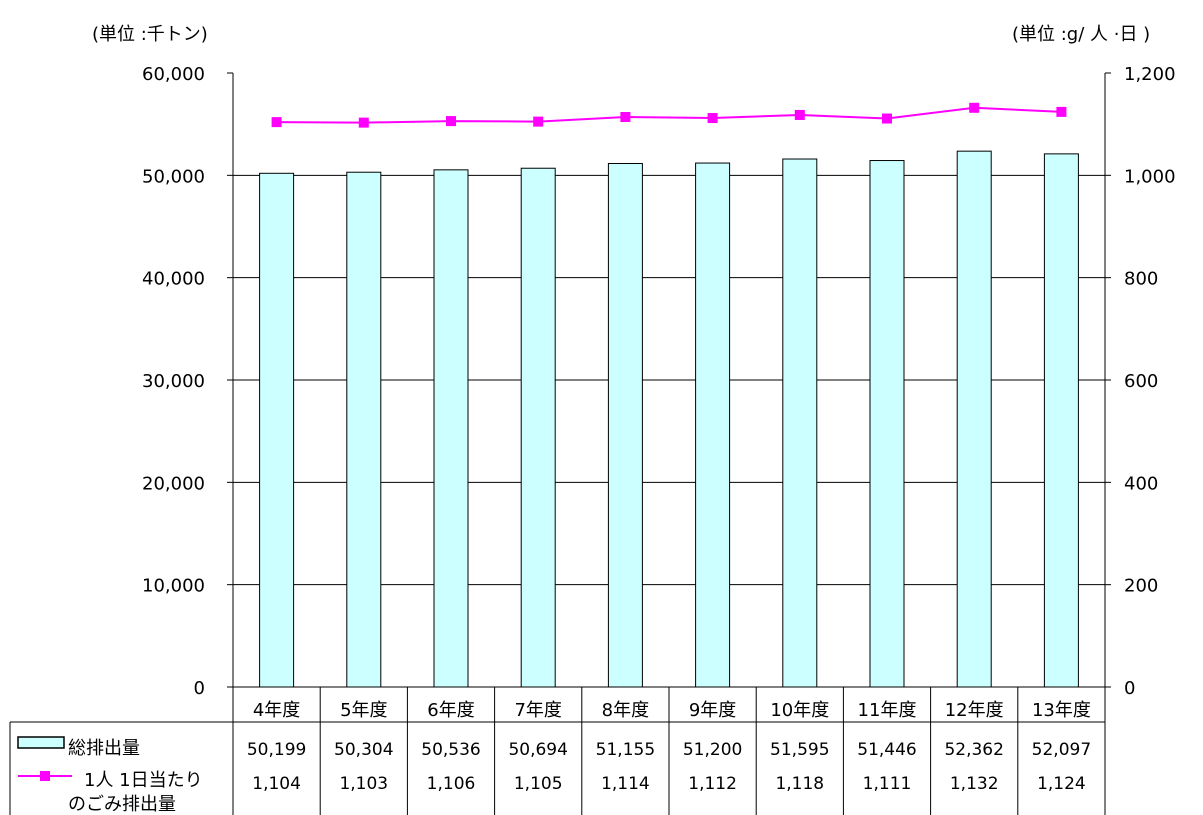 This screenshot has height=815, width=1203. Describe the element at coordinates (1061, 750) in the screenshot. I see `data-label: 52,097` at that location.